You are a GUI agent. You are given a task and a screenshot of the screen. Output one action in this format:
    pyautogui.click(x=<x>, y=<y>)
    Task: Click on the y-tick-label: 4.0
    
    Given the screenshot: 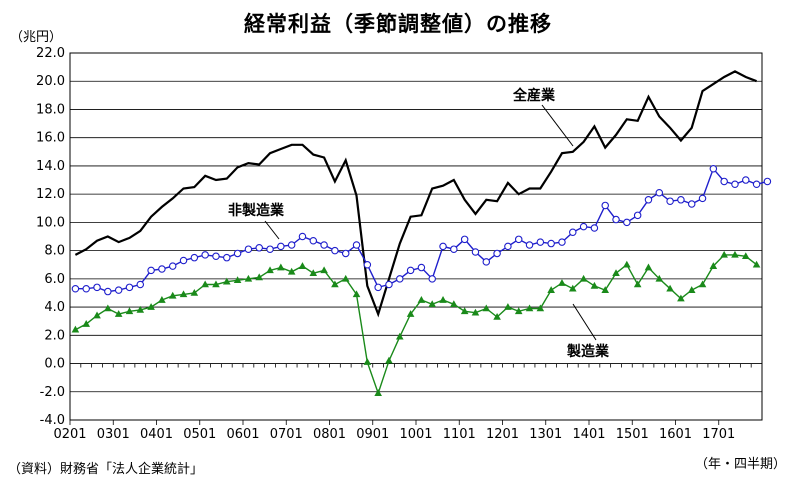 What is the action you would take?
    pyautogui.click(x=54, y=307)
    